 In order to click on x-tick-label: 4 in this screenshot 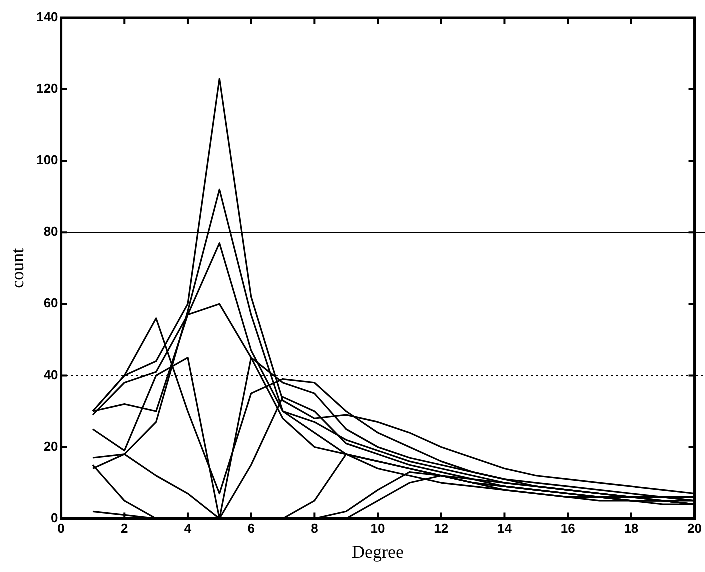, I will do `click(188, 528)`.